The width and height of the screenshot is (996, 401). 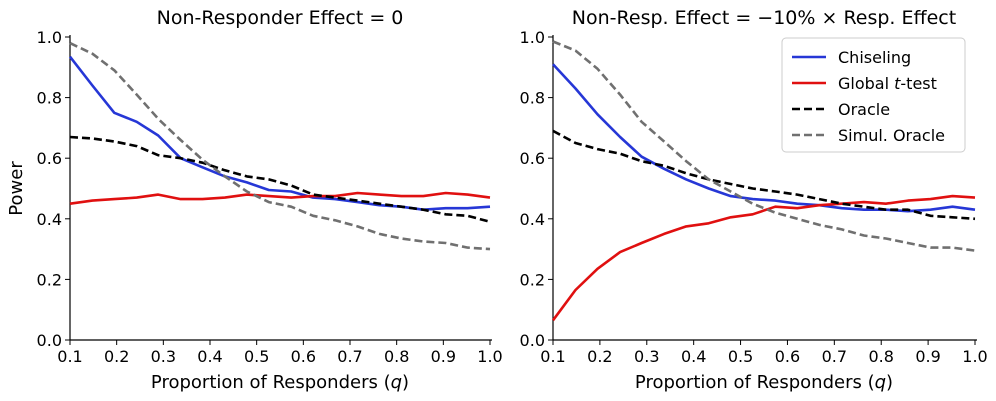 What do you see at coordinates (864, 109) in the screenshot?
I see `legend-label: Oracle` at bounding box center [864, 109].